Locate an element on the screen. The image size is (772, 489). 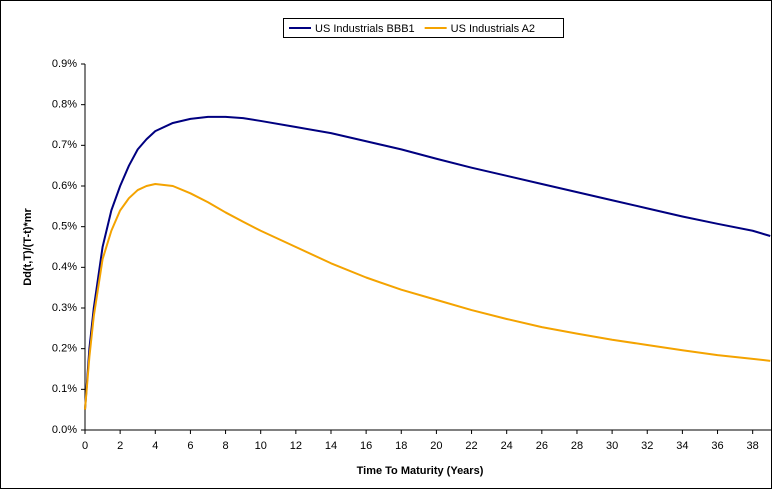
y-tick-label: 0.6% is located at coordinates (64, 186).